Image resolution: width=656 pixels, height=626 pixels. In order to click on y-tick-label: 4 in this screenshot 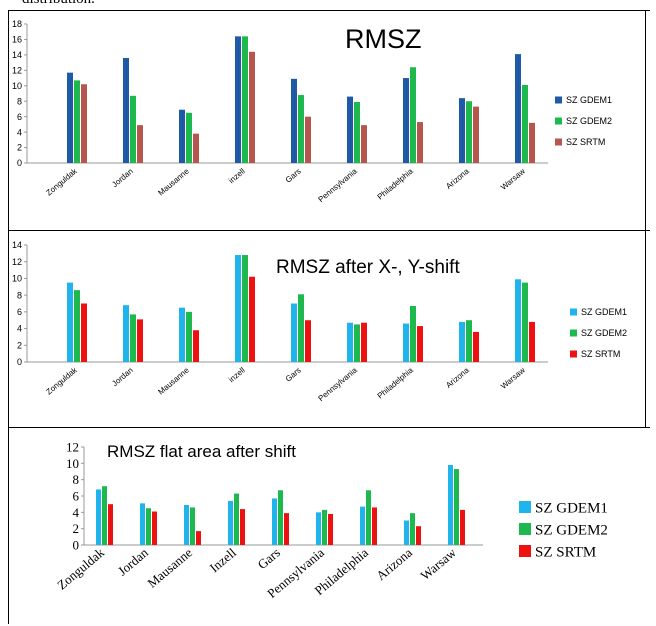, I will do `click(76, 512)`.